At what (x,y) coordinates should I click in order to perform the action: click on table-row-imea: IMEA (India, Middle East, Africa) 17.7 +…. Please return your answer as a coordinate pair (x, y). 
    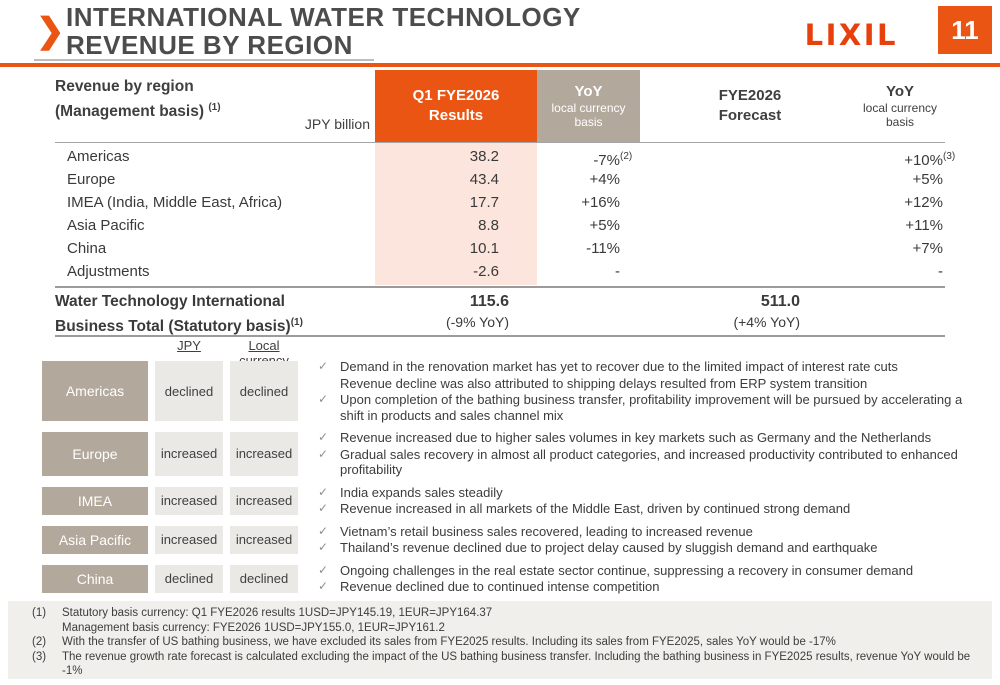
    Looking at the image, I should click on (505, 202).